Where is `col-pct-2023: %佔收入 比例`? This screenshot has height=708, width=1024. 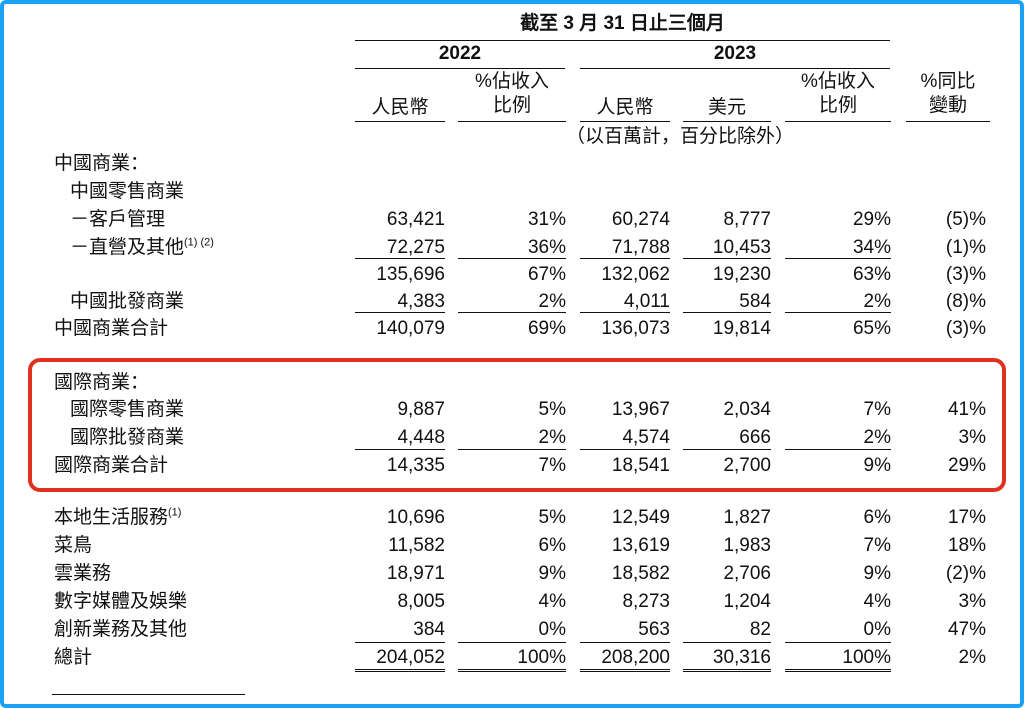 col-pct-2023: %佔收入 比例 is located at coordinates (838, 93).